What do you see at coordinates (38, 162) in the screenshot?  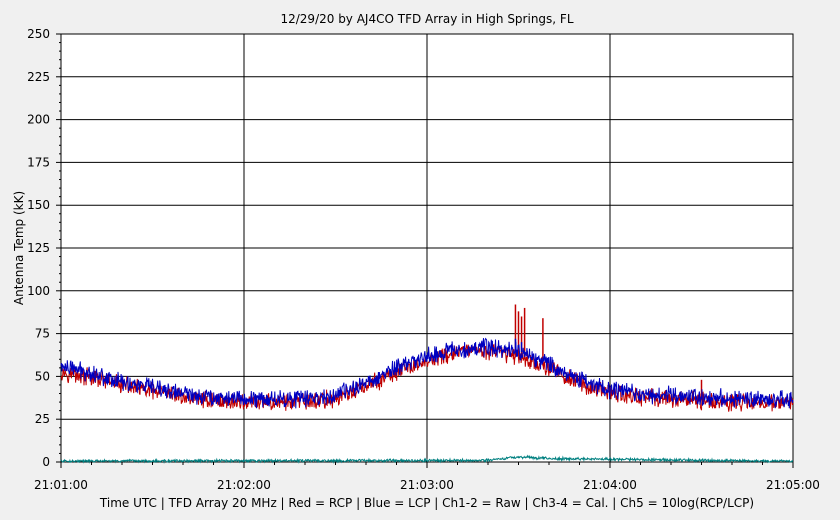 I see `y-tick-label: 175` at bounding box center [38, 162].